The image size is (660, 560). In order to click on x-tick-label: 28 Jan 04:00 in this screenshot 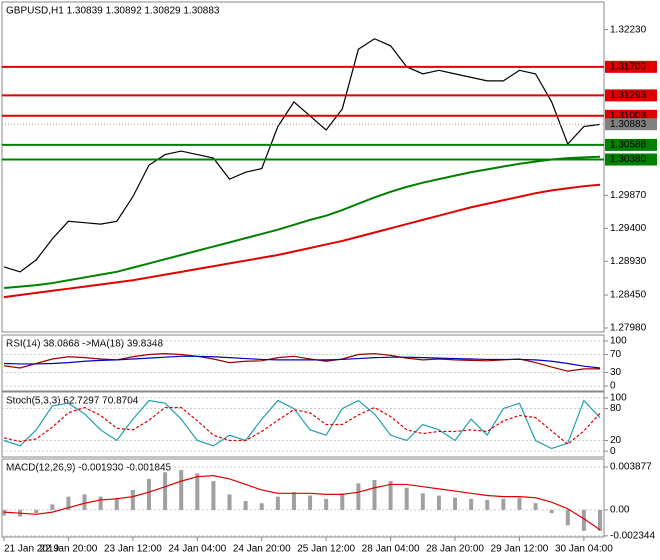, I will do `click(391, 549)`.